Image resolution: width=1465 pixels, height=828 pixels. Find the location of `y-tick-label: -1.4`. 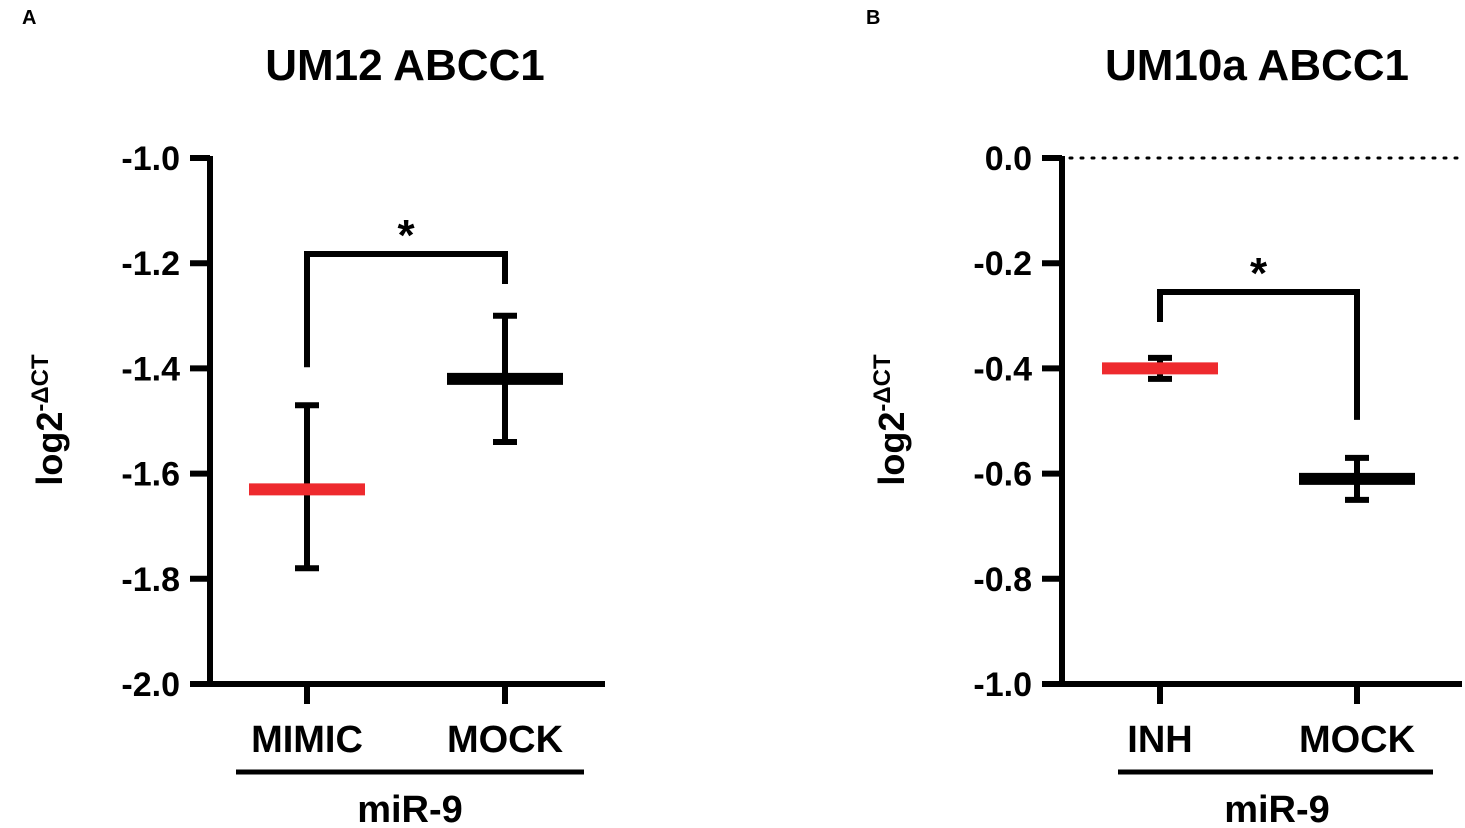

y-tick-label: -1.4 is located at coordinates (150, 369).